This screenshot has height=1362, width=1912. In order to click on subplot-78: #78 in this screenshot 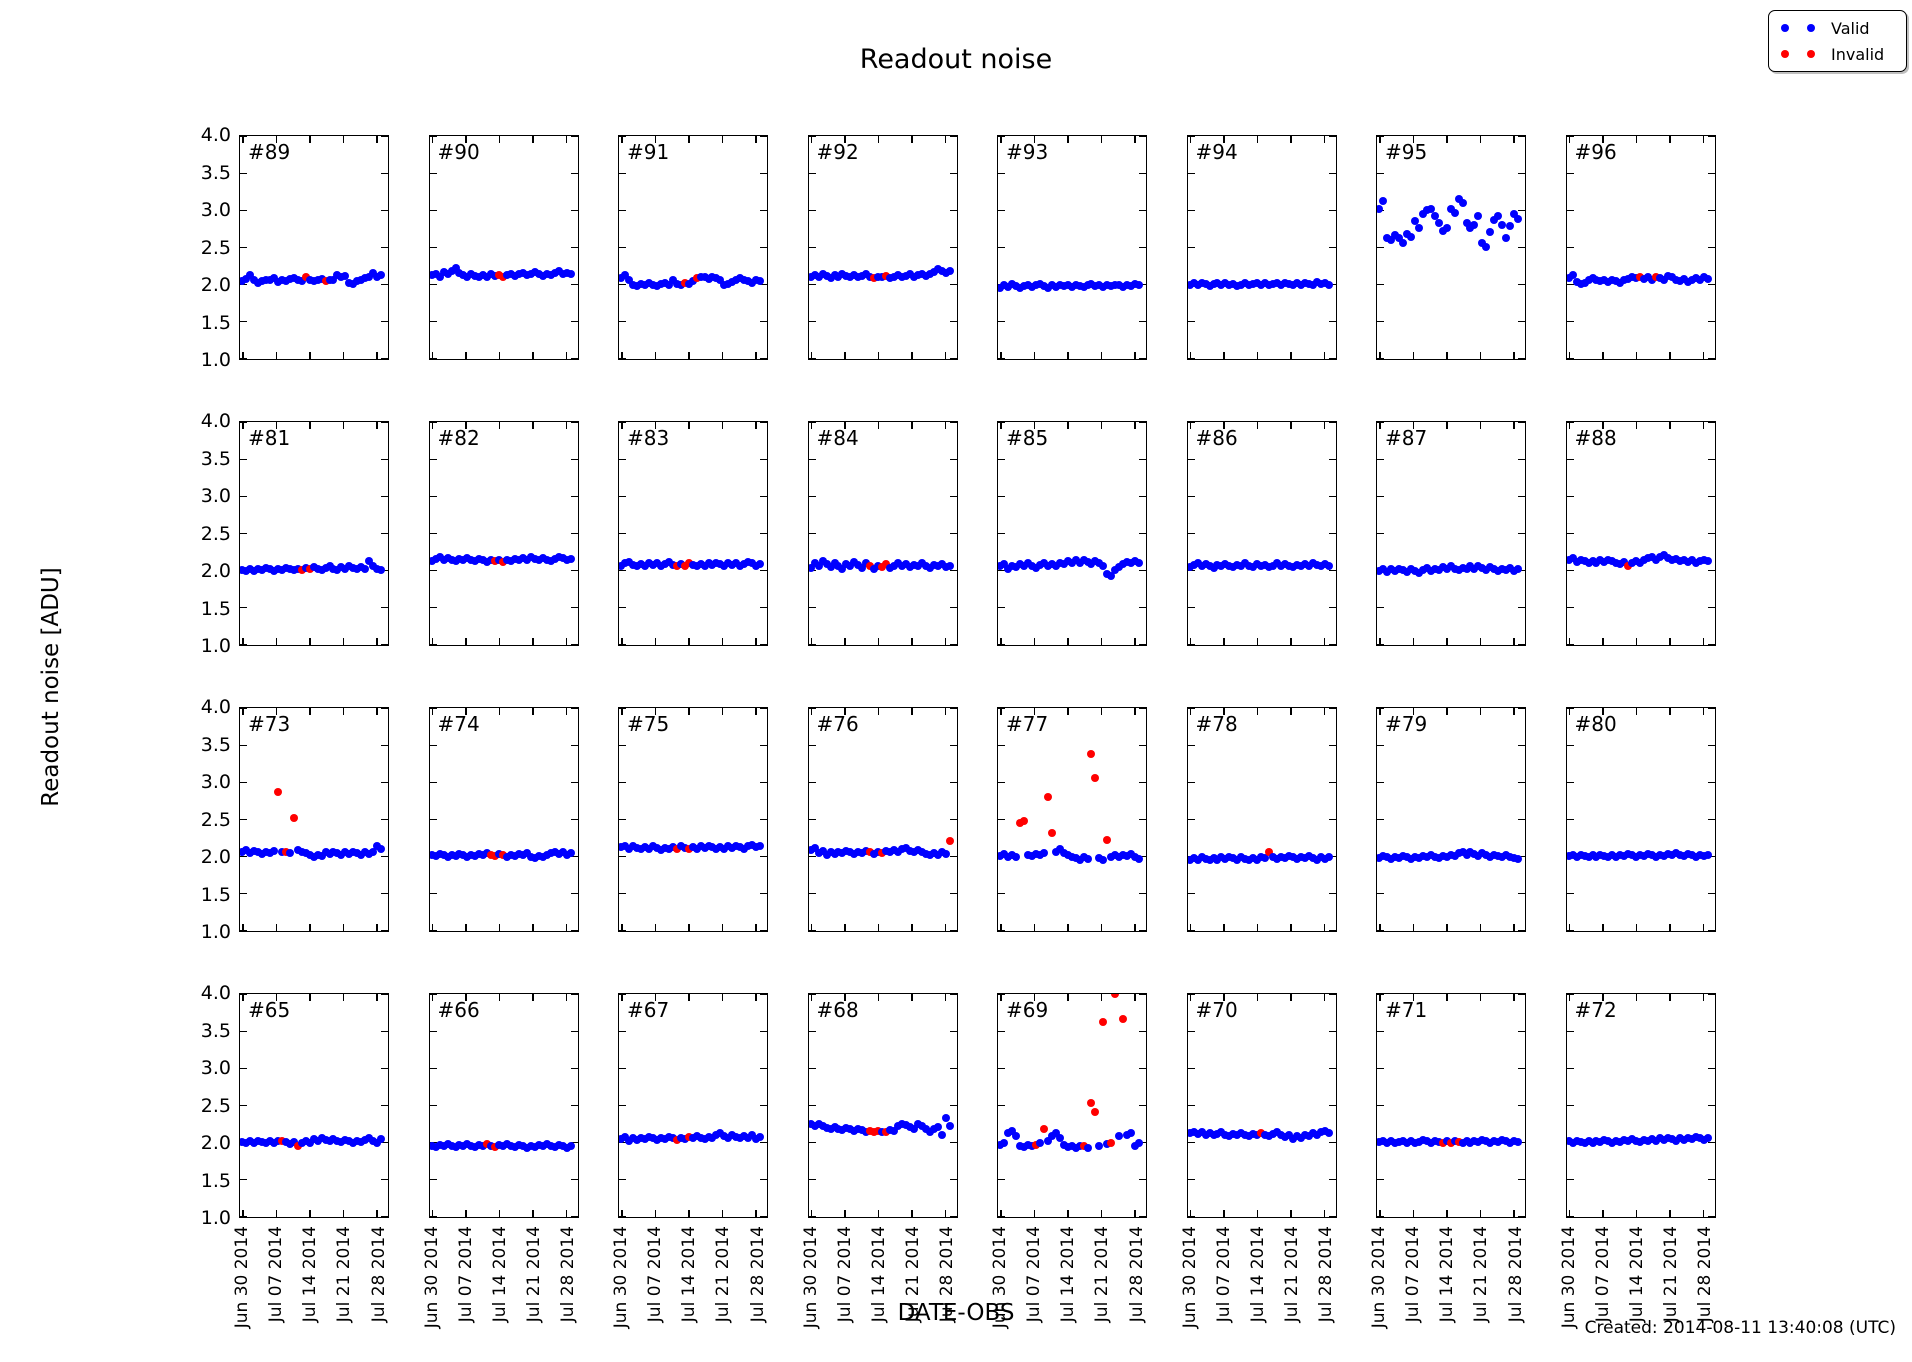, I will do `click(1261, 819)`.